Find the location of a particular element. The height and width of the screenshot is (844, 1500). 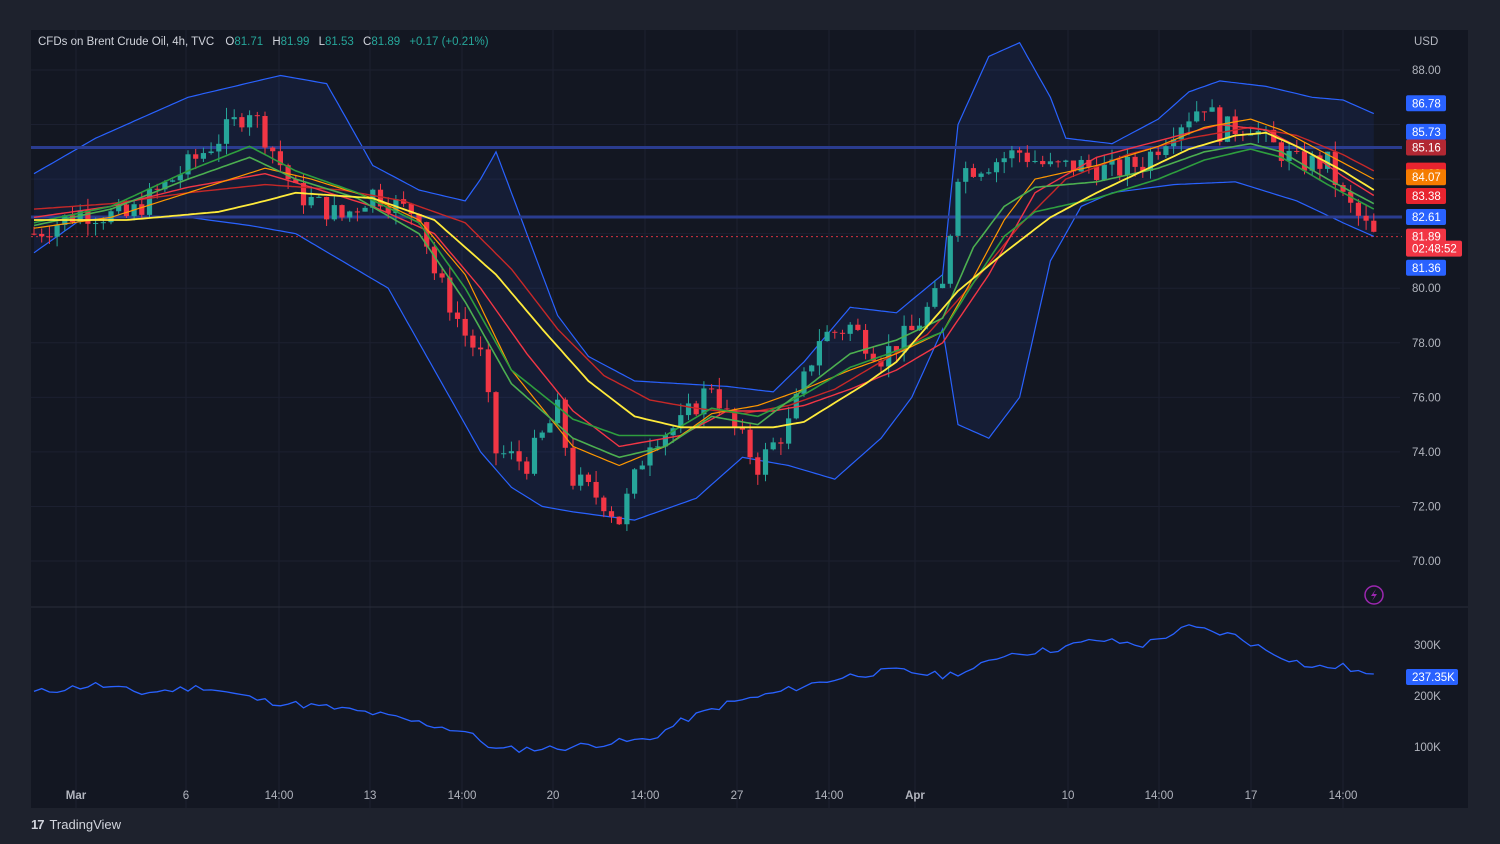

price-axis: 88.00 80.00 78.00 76.00 74.00 72.00 70.00 is located at coordinates (1426, 316).